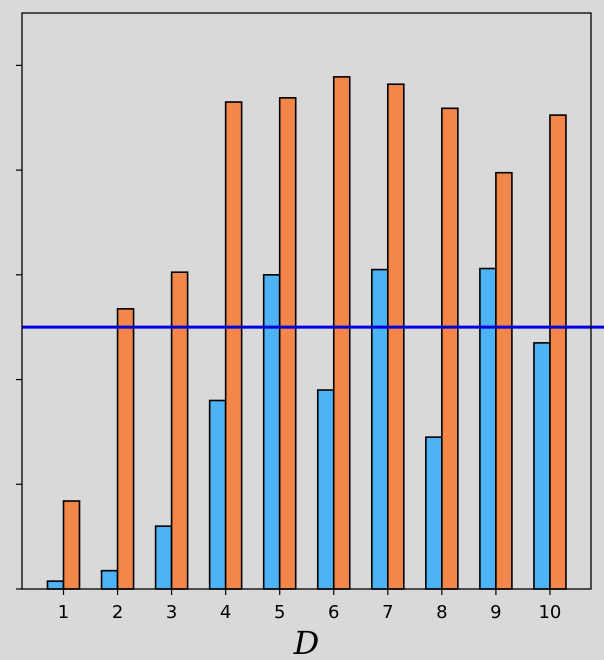 The height and width of the screenshot is (660, 604). What do you see at coordinates (549, 612) in the screenshot?
I see `x-tick-label: 10` at bounding box center [549, 612].